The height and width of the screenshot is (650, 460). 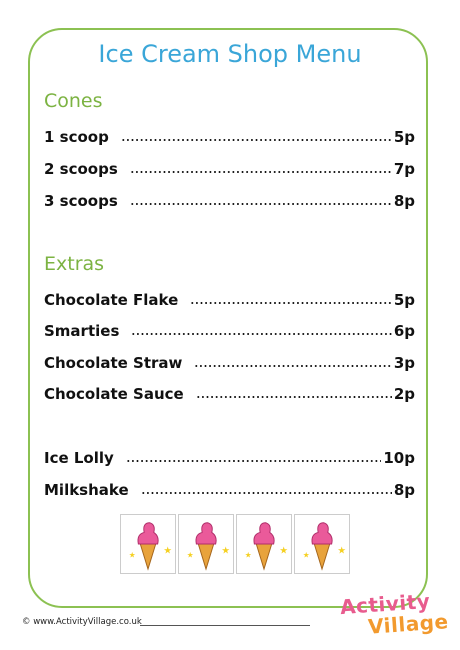 What do you see at coordinates (404, 363) in the screenshot?
I see `item-price: 3p` at bounding box center [404, 363].